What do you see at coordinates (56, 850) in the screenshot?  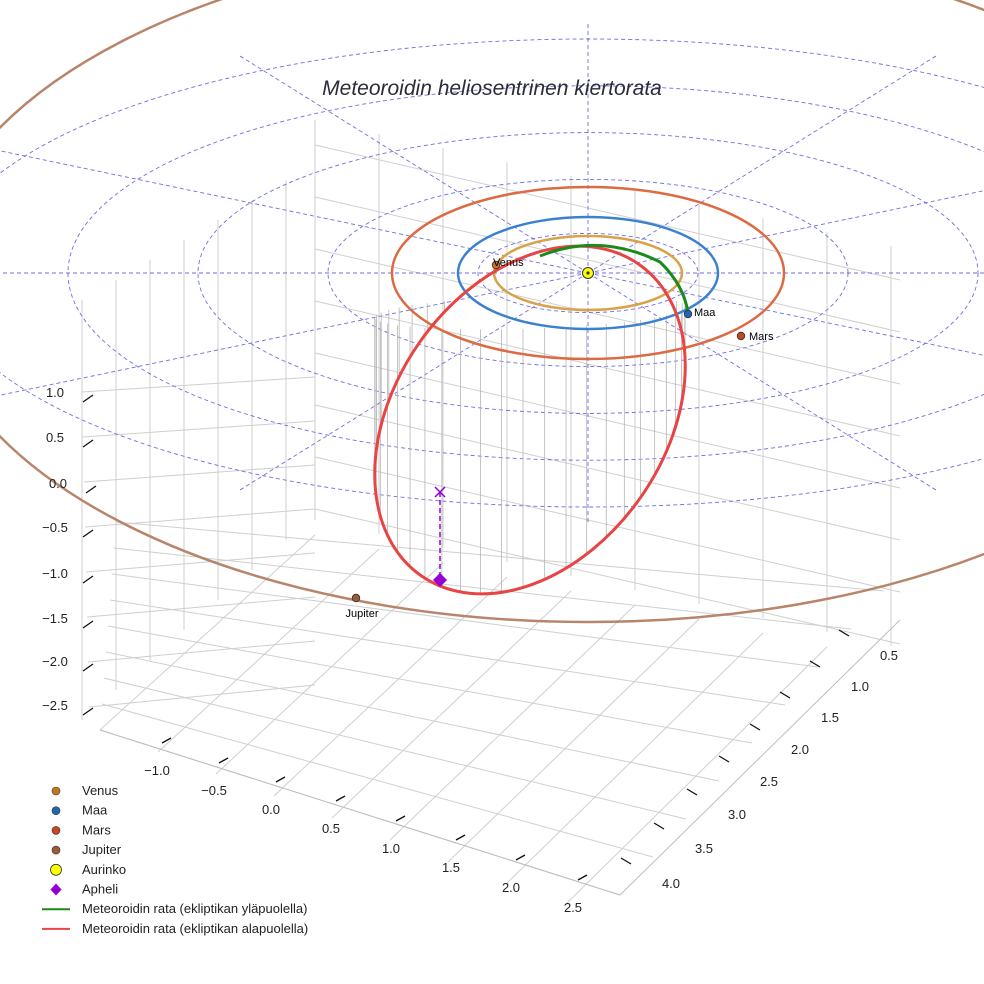 I see `legend-marker-jupiter` at bounding box center [56, 850].